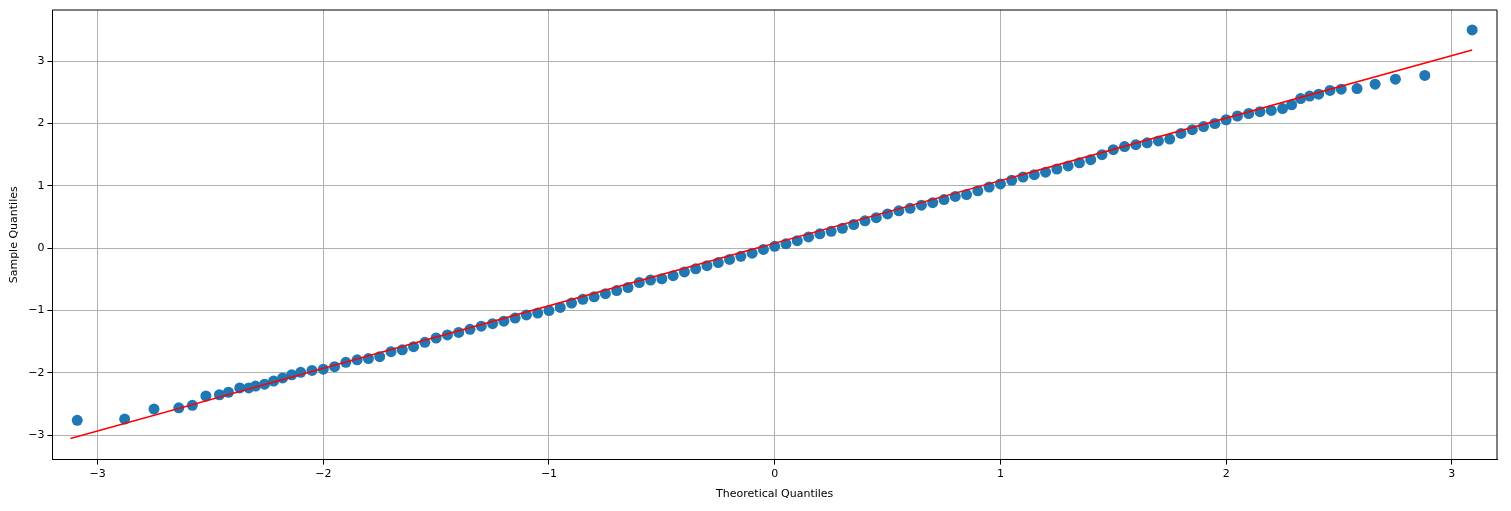  Describe the element at coordinates (774, 494) in the screenshot. I see `x-axis-title: Theoretical Quantiles` at that location.